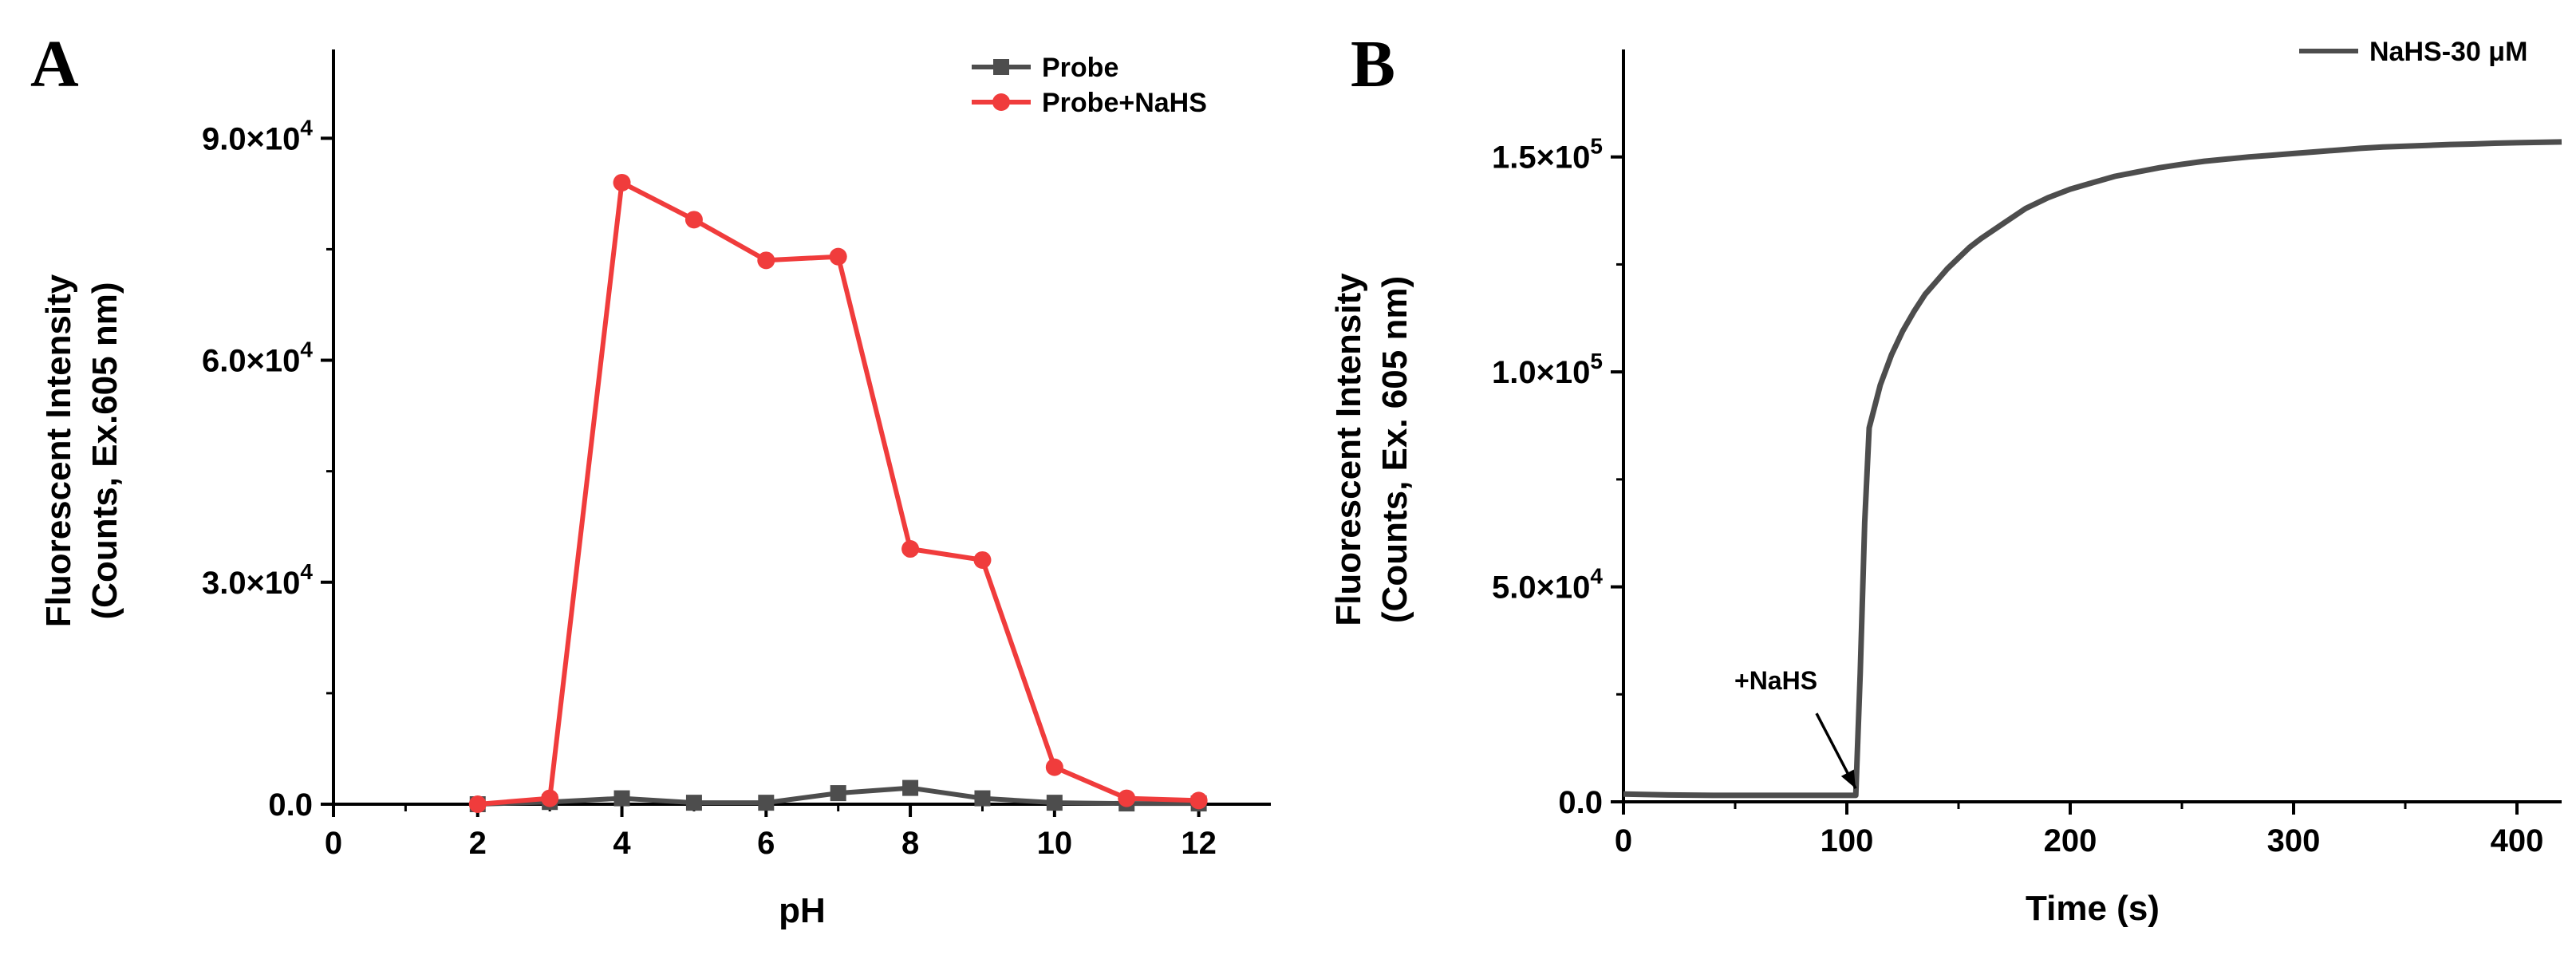 This screenshot has height=955, width=2576. What do you see at coordinates (1775, 680) in the screenshot?
I see `annotation-label: +NaHS` at bounding box center [1775, 680].